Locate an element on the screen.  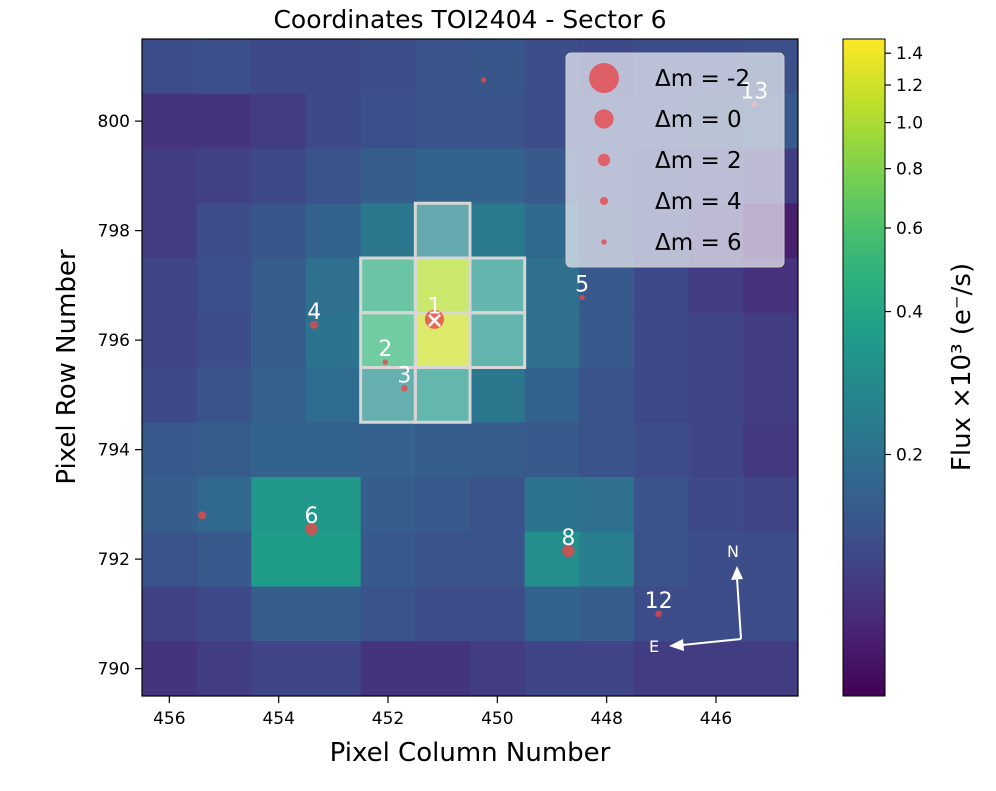
legend-box is located at coordinates (675, 160).